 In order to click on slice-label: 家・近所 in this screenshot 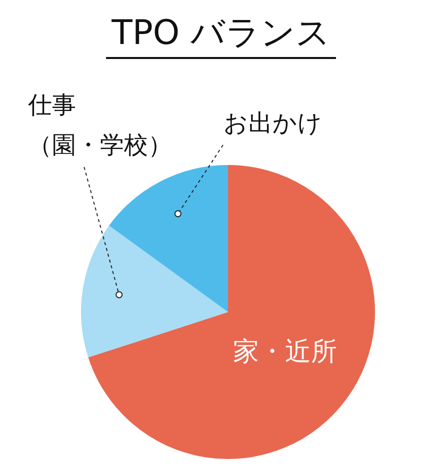, I will do `click(285, 352)`.